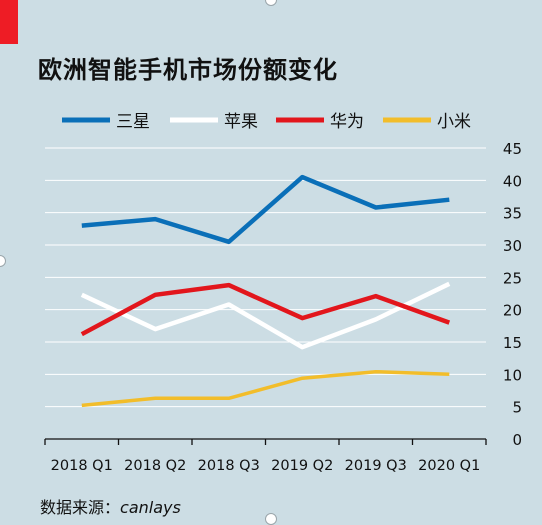 The width and height of the screenshot is (542, 525). What do you see at coordinates (82, 466) in the screenshot?
I see `x-tick-label: 2018 Q1` at bounding box center [82, 466].